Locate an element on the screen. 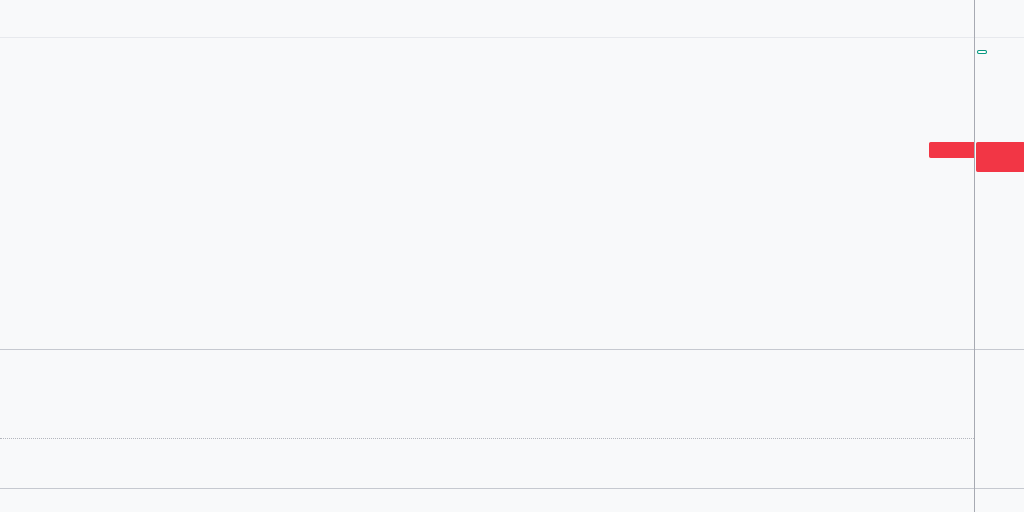  macd-zero-line is located at coordinates (487, 438).